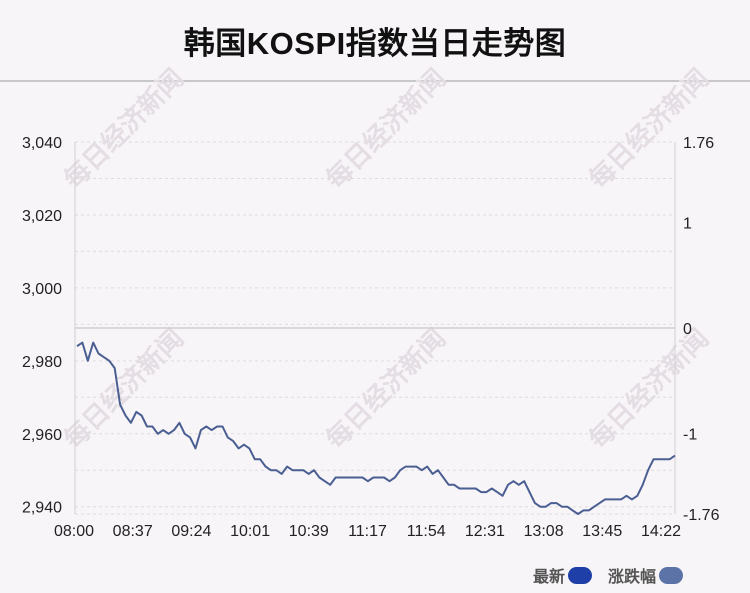 The width and height of the screenshot is (750, 593). Describe the element at coordinates (426, 531) in the screenshot. I see `x-tick-label: 11:54` at that location.